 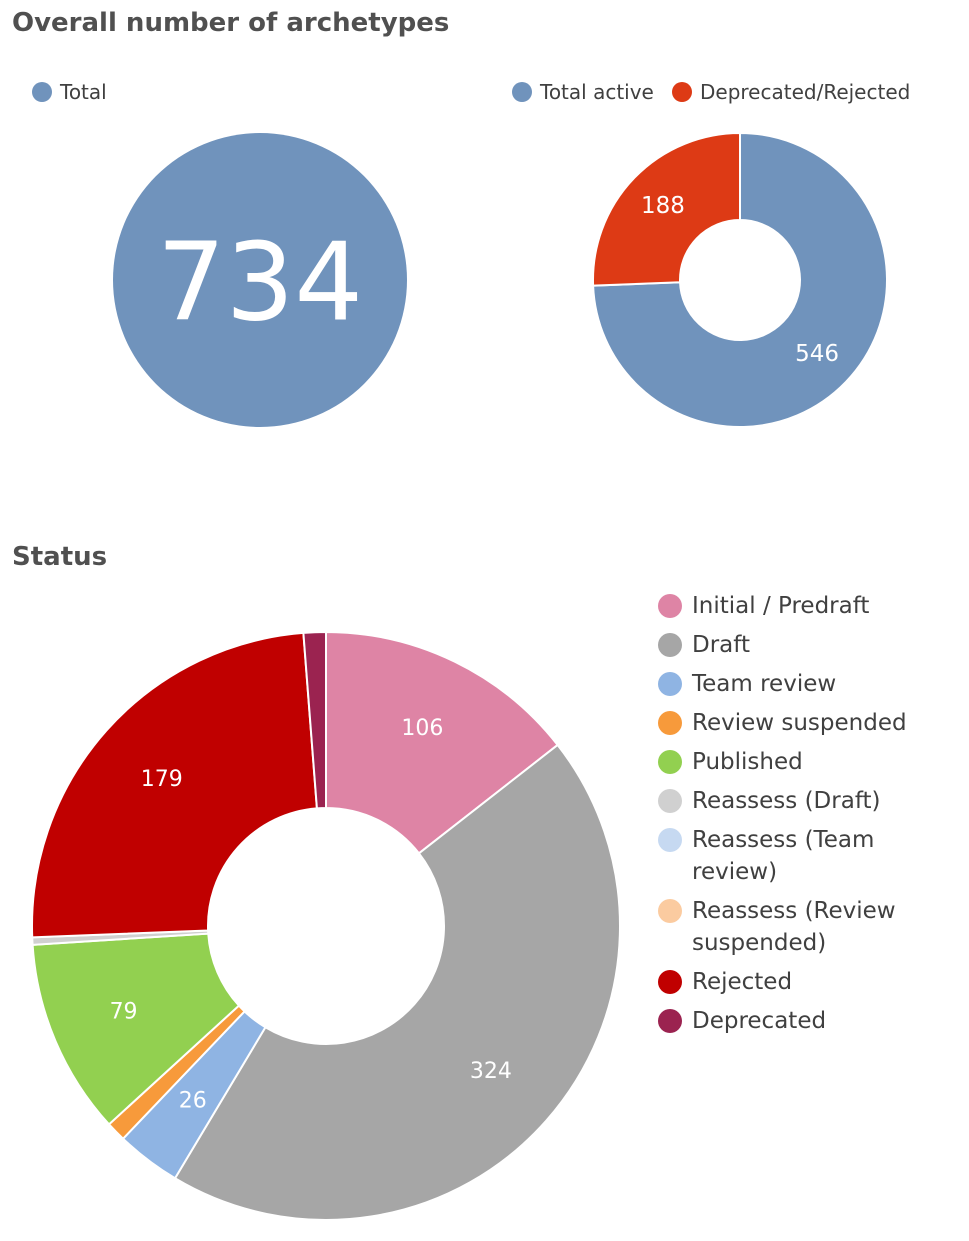 What do you see at coordinates (670, 1021) in the screenshot?
I see `legend-swatch-deprecated` at bounding box center [670, 1021].